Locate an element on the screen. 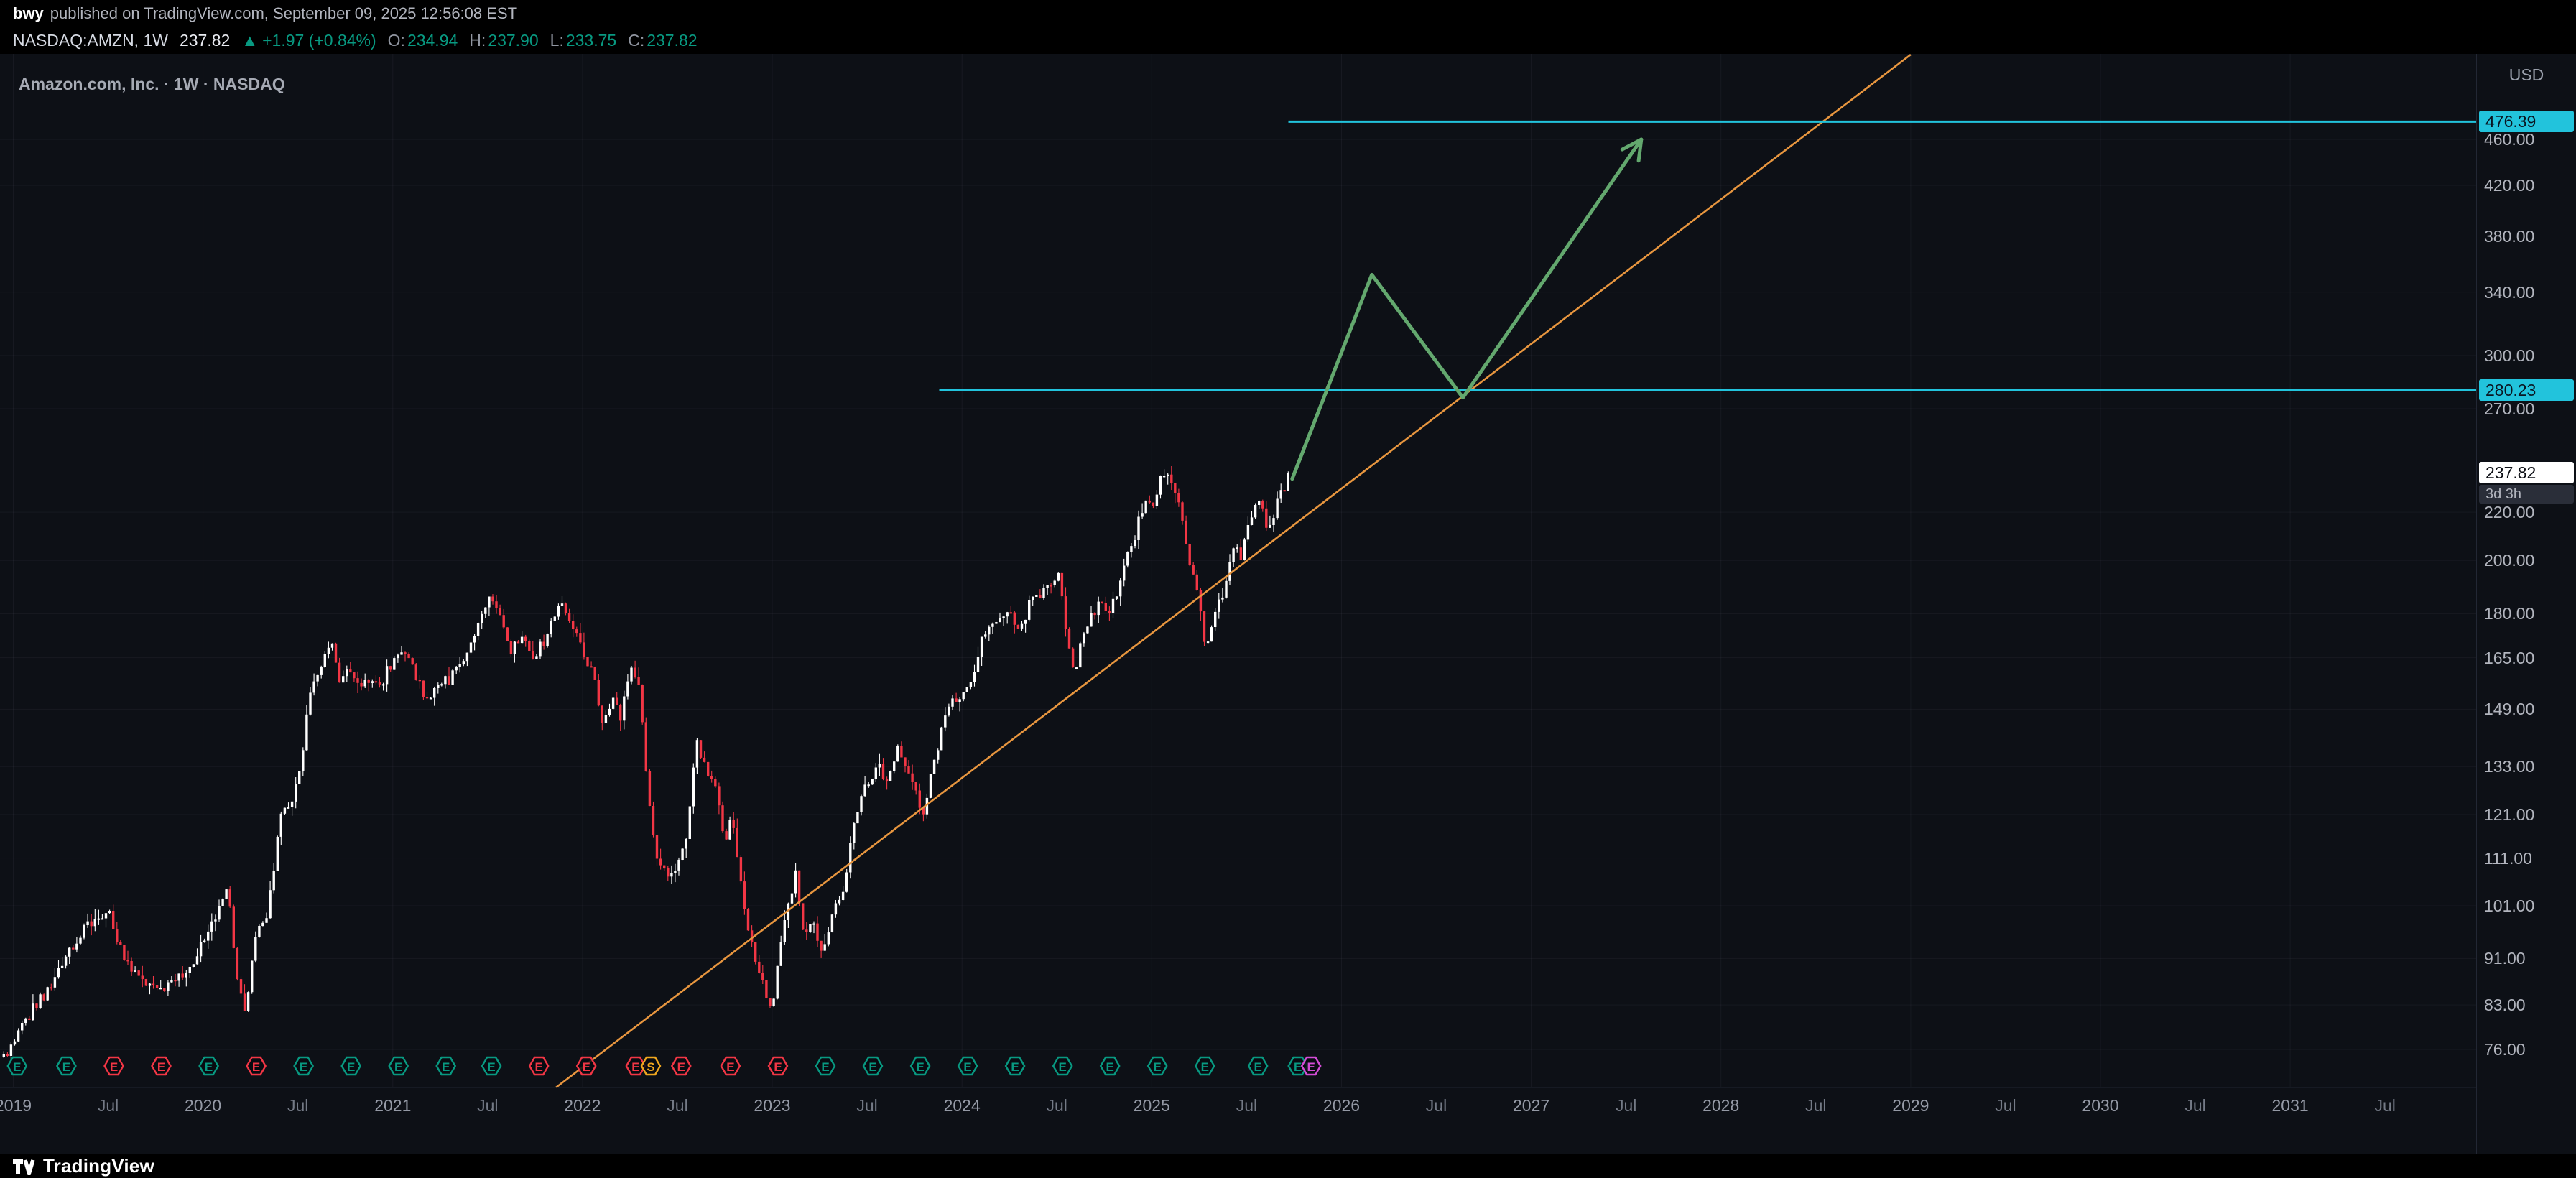 The image size is (2576, 1178). price-tick-label: 180.00 is located at coordinates (2509, 613).